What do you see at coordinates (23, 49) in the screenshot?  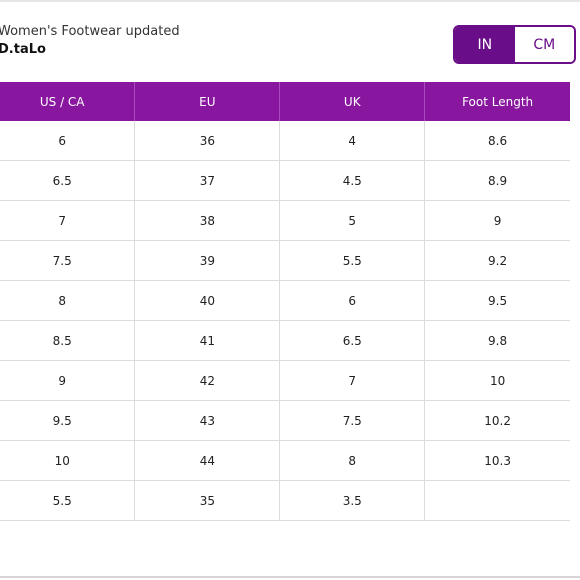 I see `brand-name: D.taLo` at bounding box center [23, 49].